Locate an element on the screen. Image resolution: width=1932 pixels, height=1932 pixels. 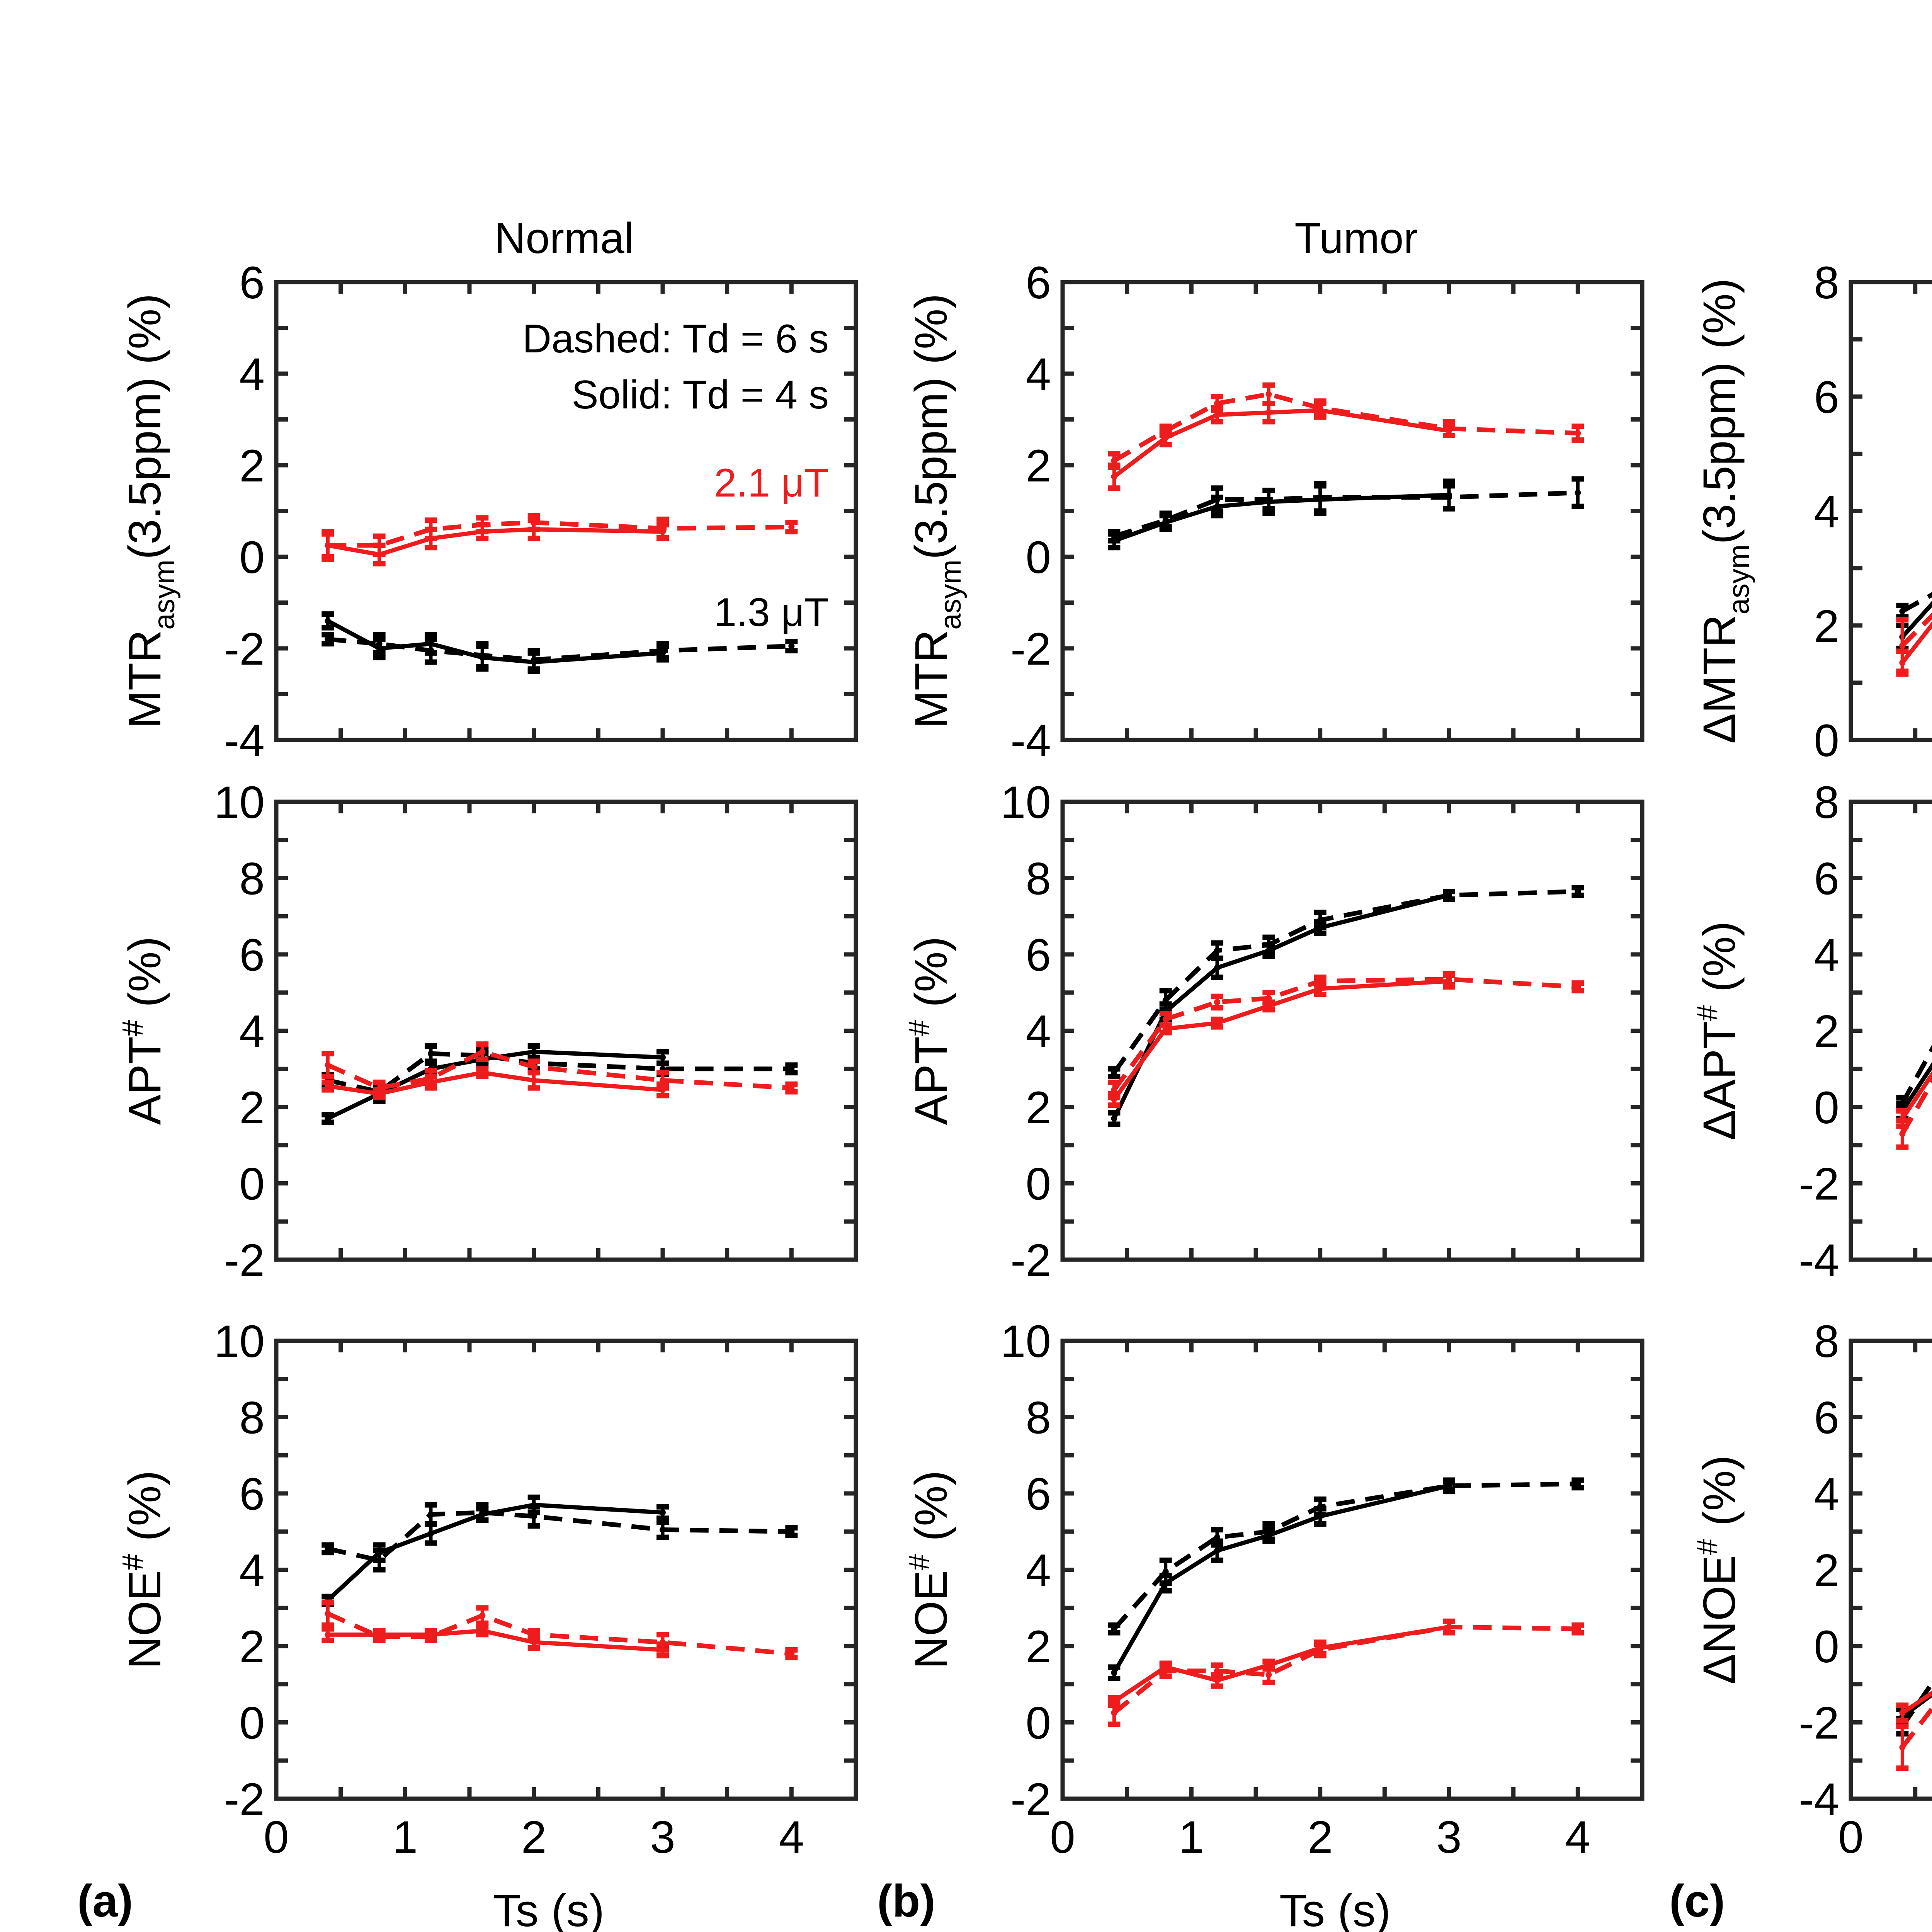
panel-normal-mtrasym: -4 -2 0 2 4 6 MTRasym(3.5ppm) (%) is located at coordinates (489, 512).